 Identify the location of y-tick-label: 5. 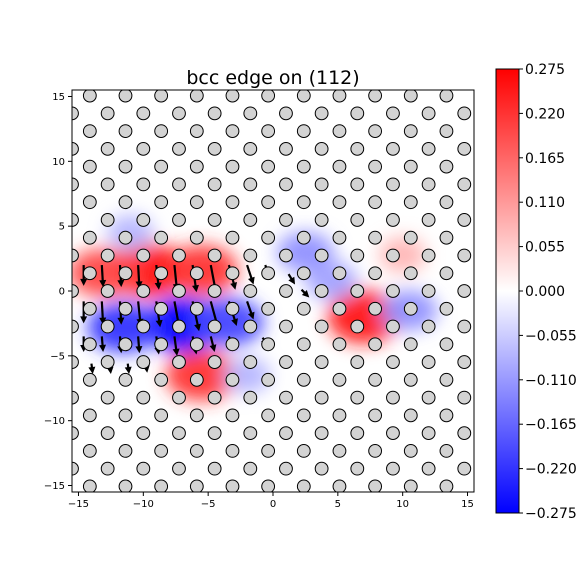
(62, 227).